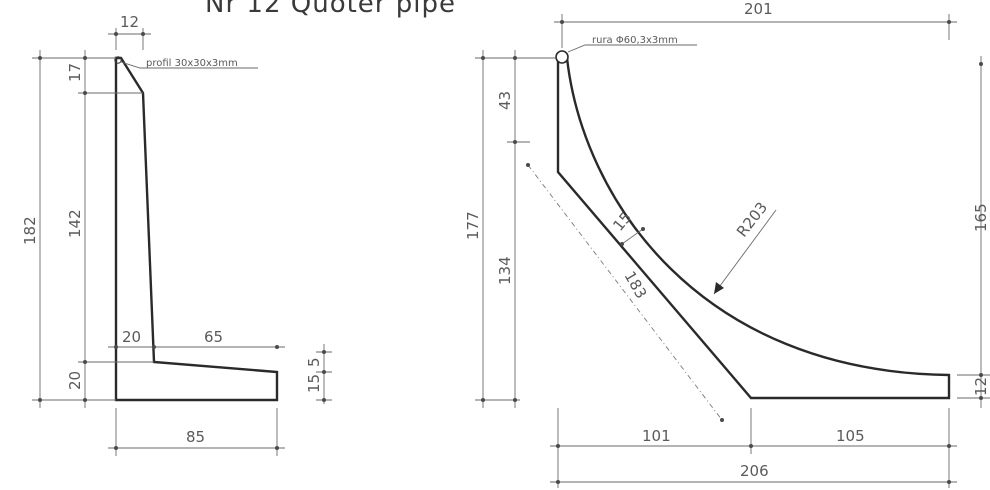 The width and height of the screenshot is (990, 490). I want to click on radius-arrow-icon, so click(719, 288).